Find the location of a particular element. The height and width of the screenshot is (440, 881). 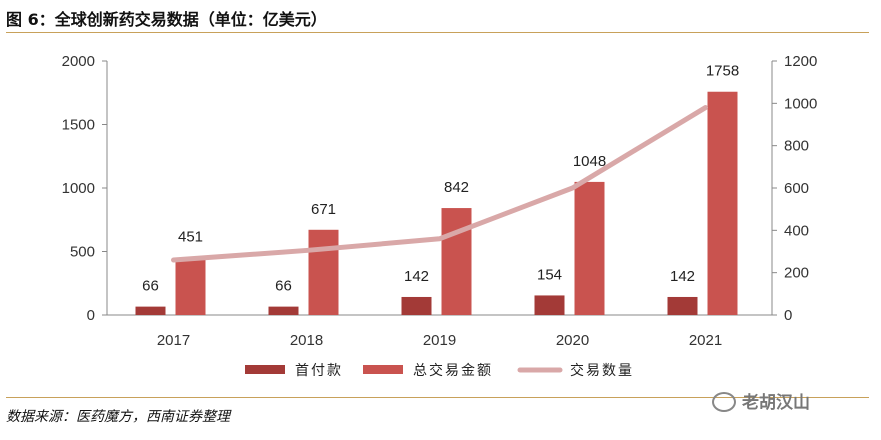

left-tick-label: 0 is located at coordinates (91, 315).